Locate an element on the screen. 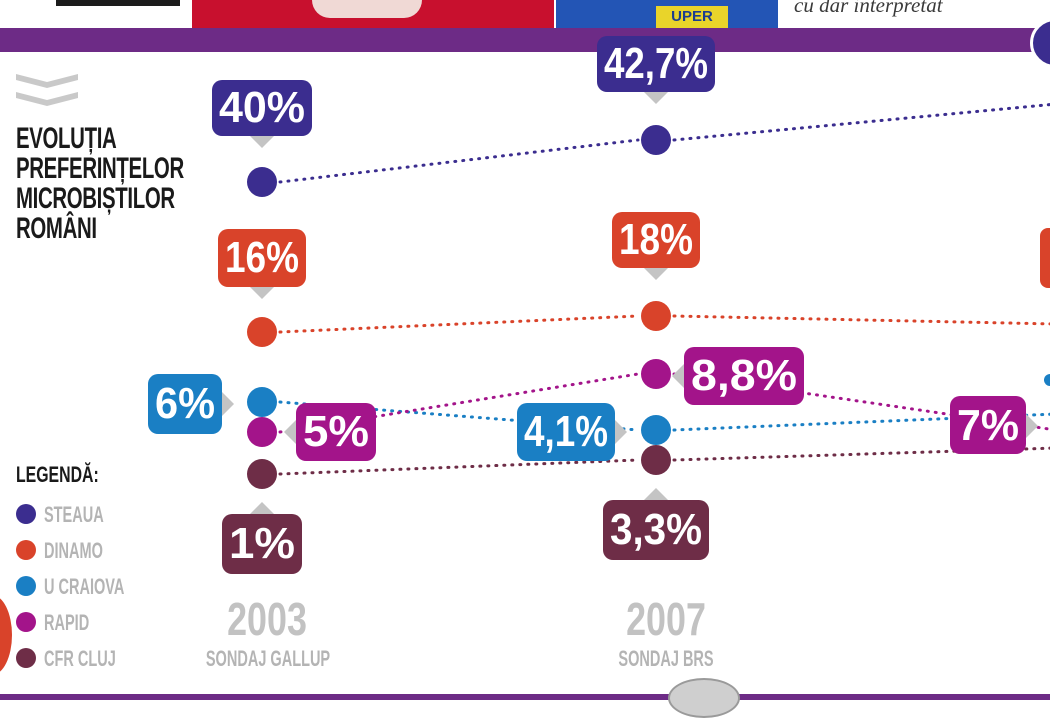 The image size is (1050, 718). top-black-bar is located at coordinates (118, 3).